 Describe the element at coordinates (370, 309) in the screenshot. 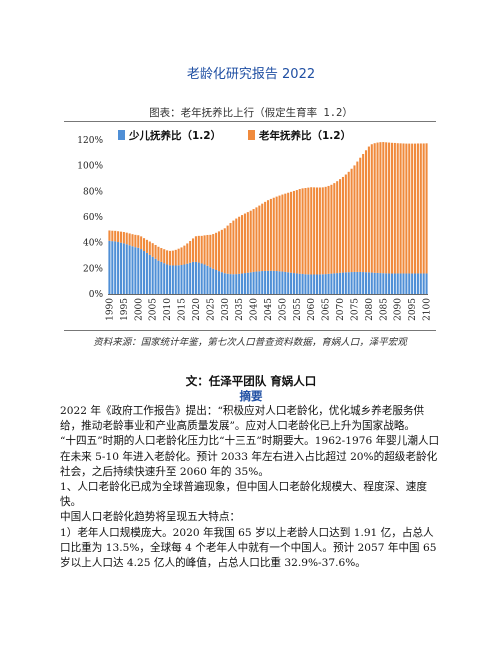

I see `x-tick-label: 2080` at that location.